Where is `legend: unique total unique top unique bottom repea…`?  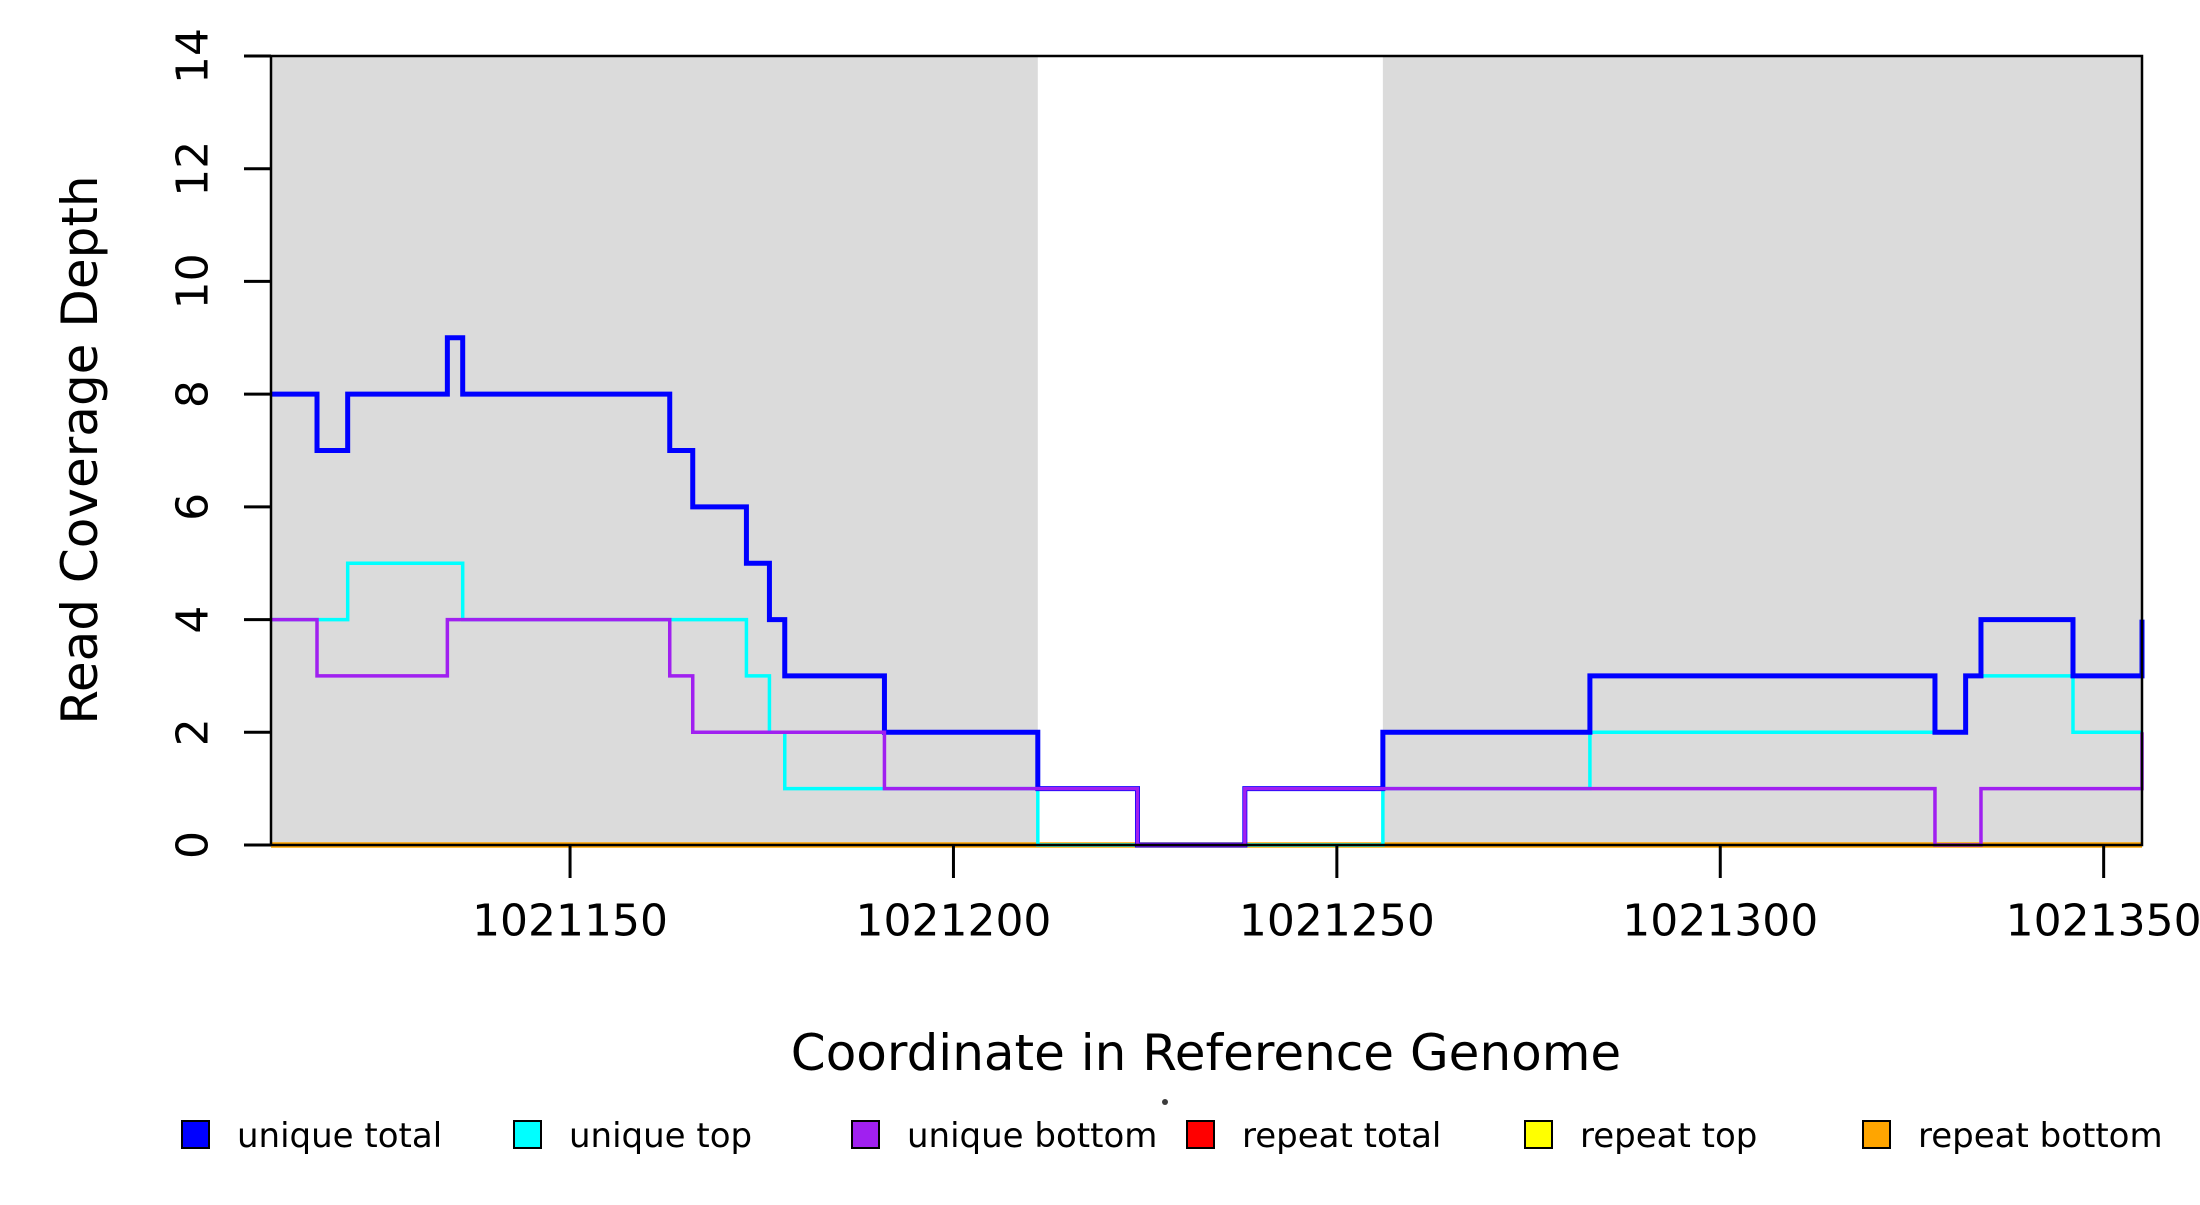 legend: unique total unique top unique bottom repea… is located at coordinates (1172, 1136).